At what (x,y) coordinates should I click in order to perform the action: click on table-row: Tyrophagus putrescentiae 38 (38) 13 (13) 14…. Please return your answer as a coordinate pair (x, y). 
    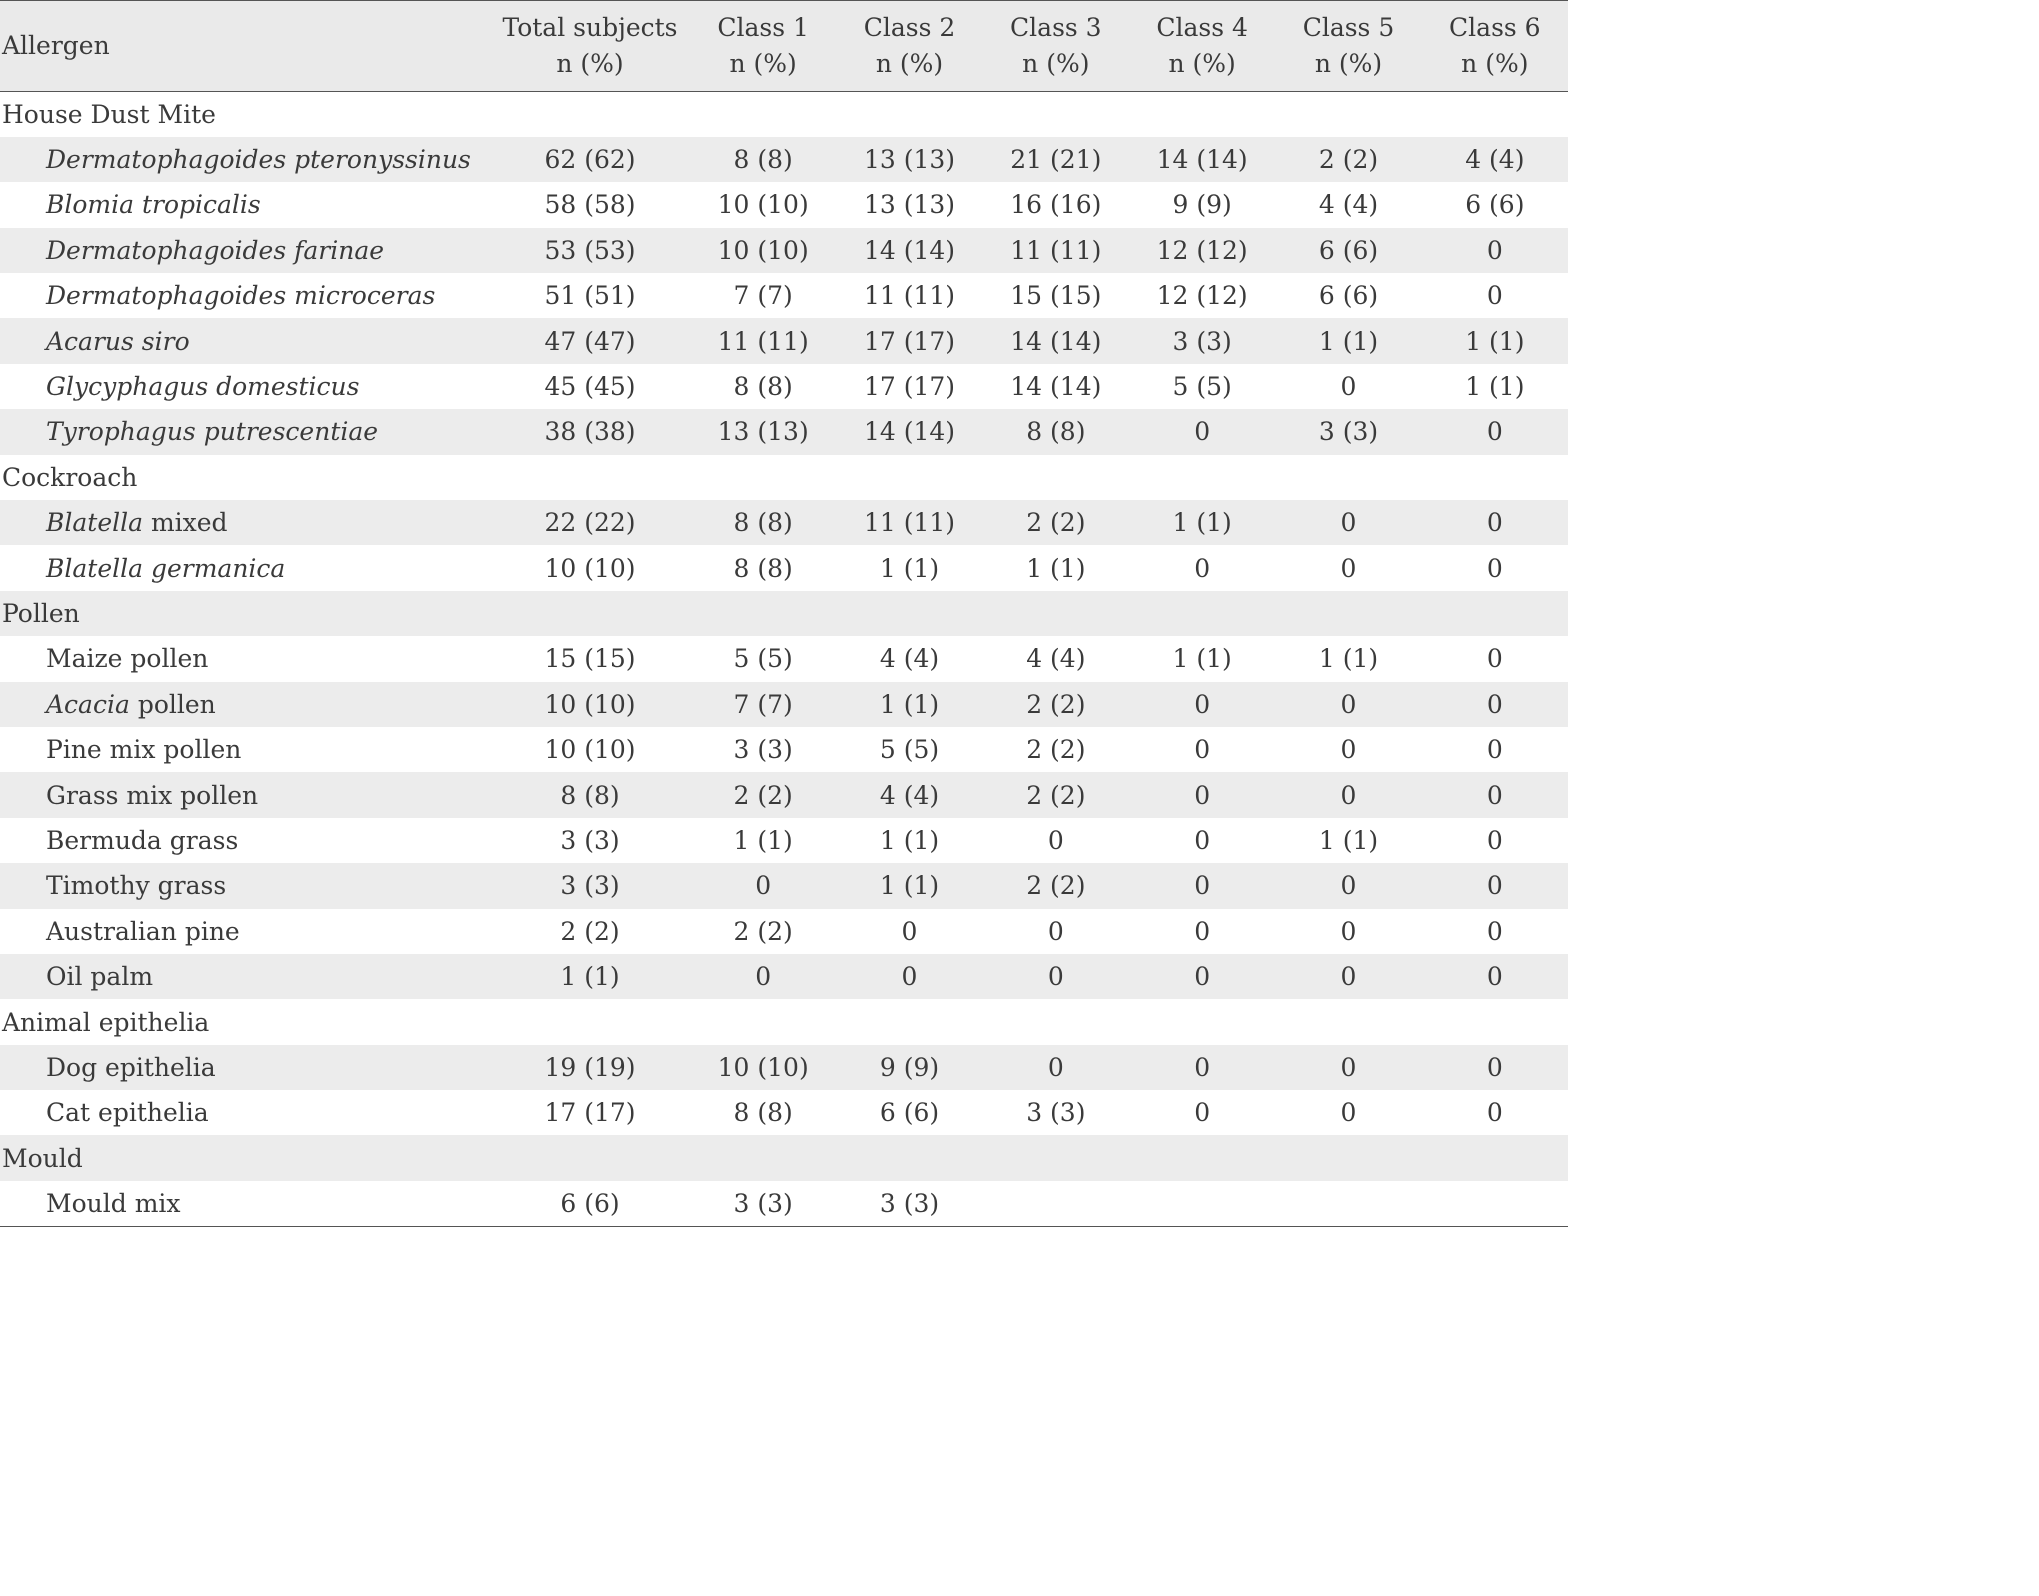
    Looking at the image, I should click on (784, 432).